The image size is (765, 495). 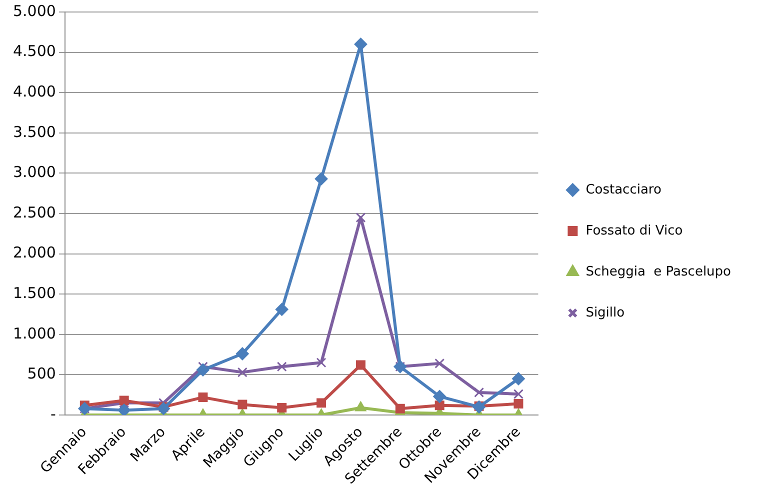 I want to click on legend-label: Costacciaro, so click(x=624, y=190).